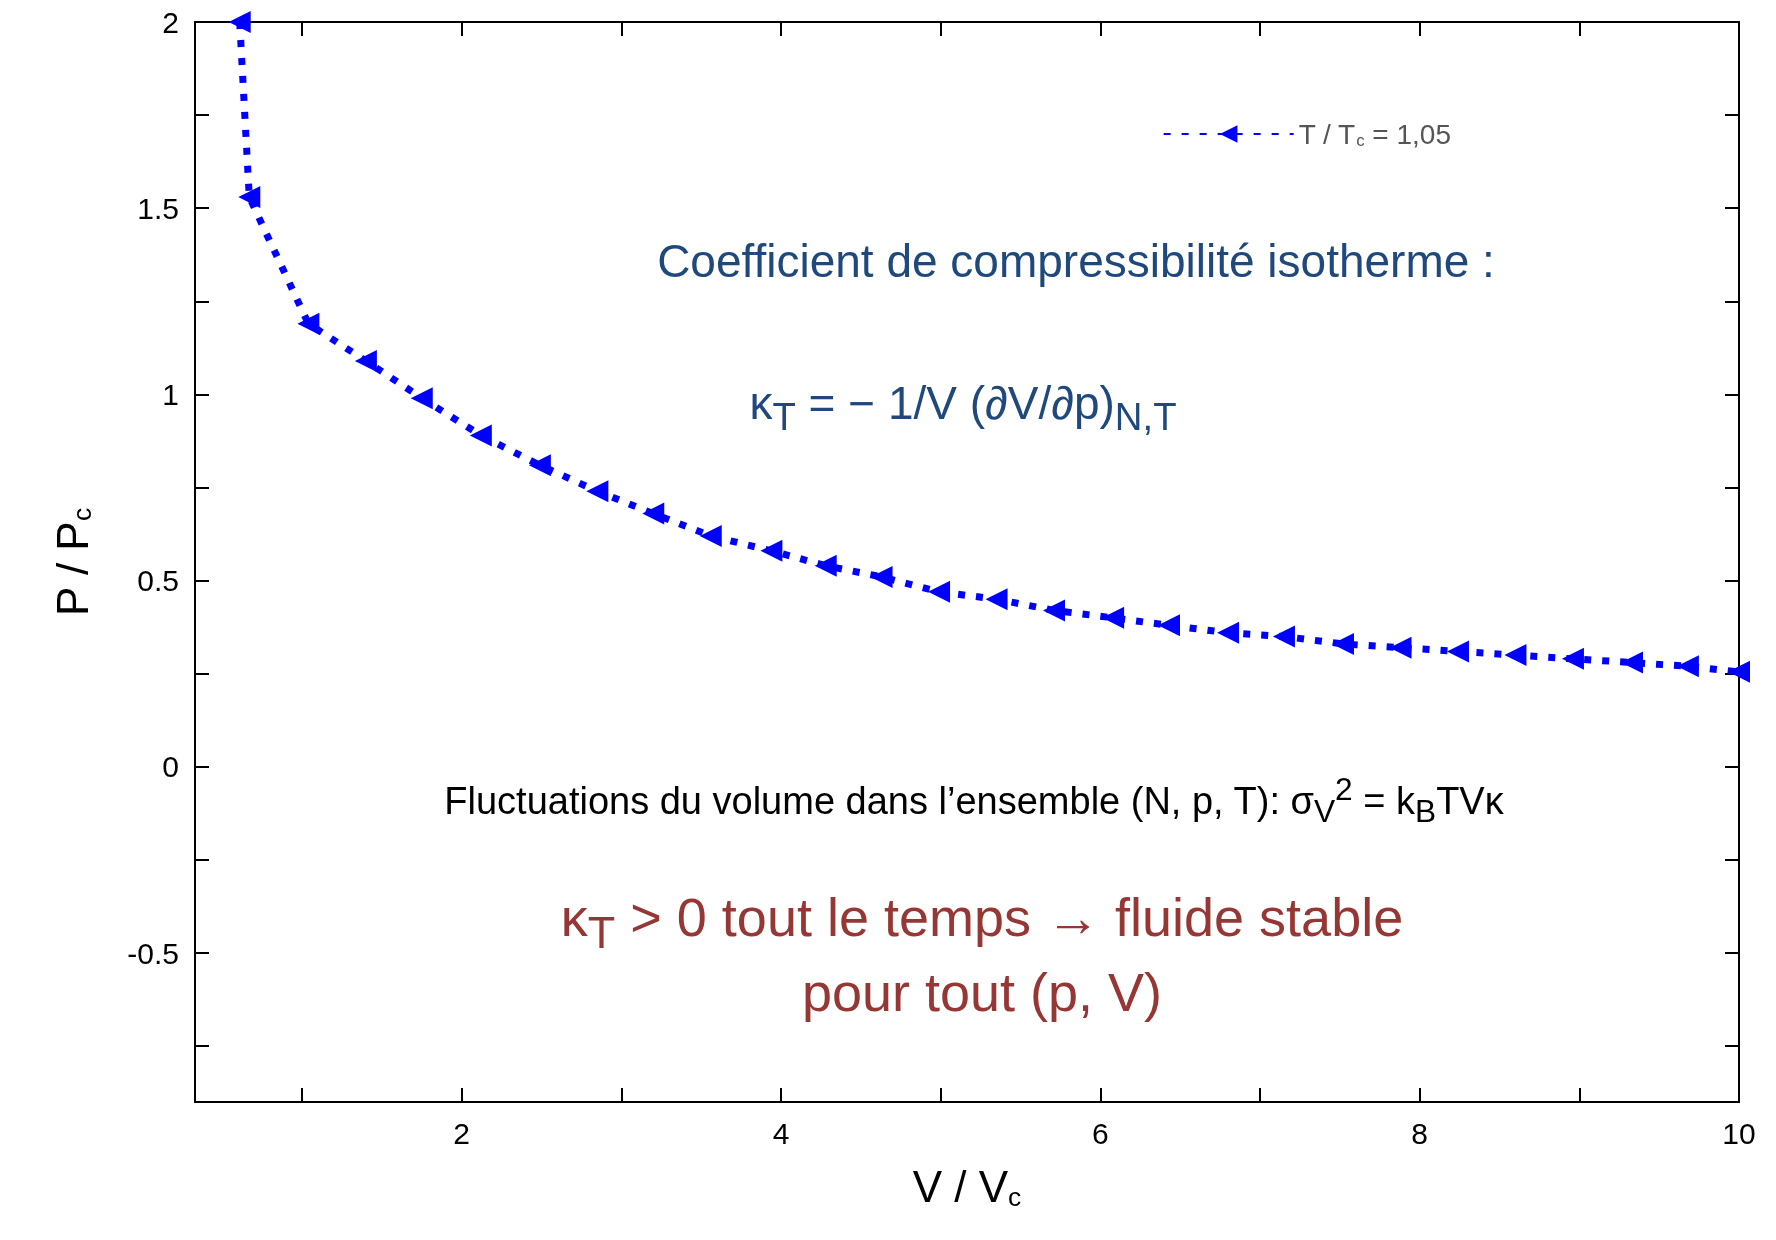 The width and height of the screenshot is (1776, 1240). I want to click on y-tick-label: 0.5, so click(158, 581).